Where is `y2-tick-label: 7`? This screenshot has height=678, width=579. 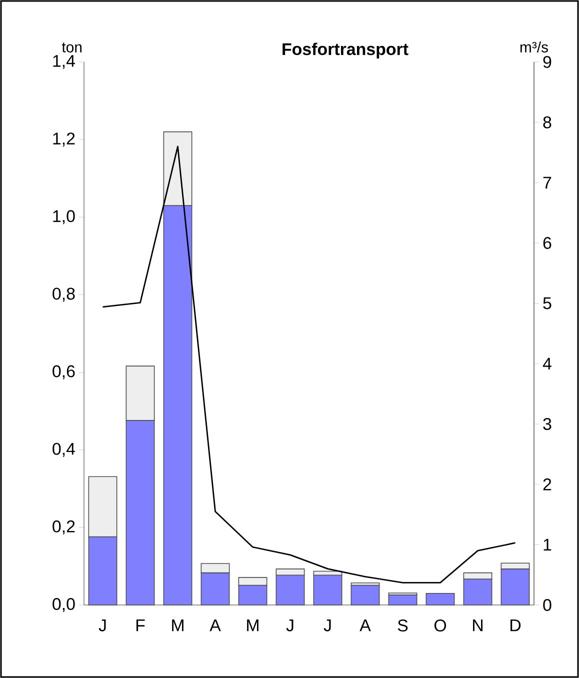
y2-tick-label: 7 is located at coordinates (547, 182).